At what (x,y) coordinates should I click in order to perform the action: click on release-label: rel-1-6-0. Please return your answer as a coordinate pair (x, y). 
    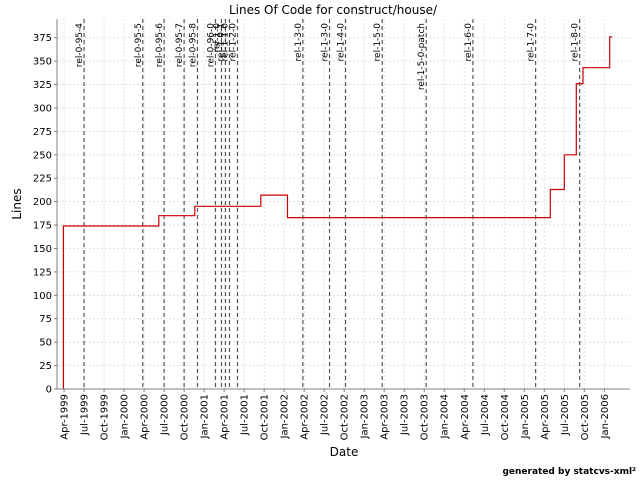
    Looking at the image, I should click on (469, 42).